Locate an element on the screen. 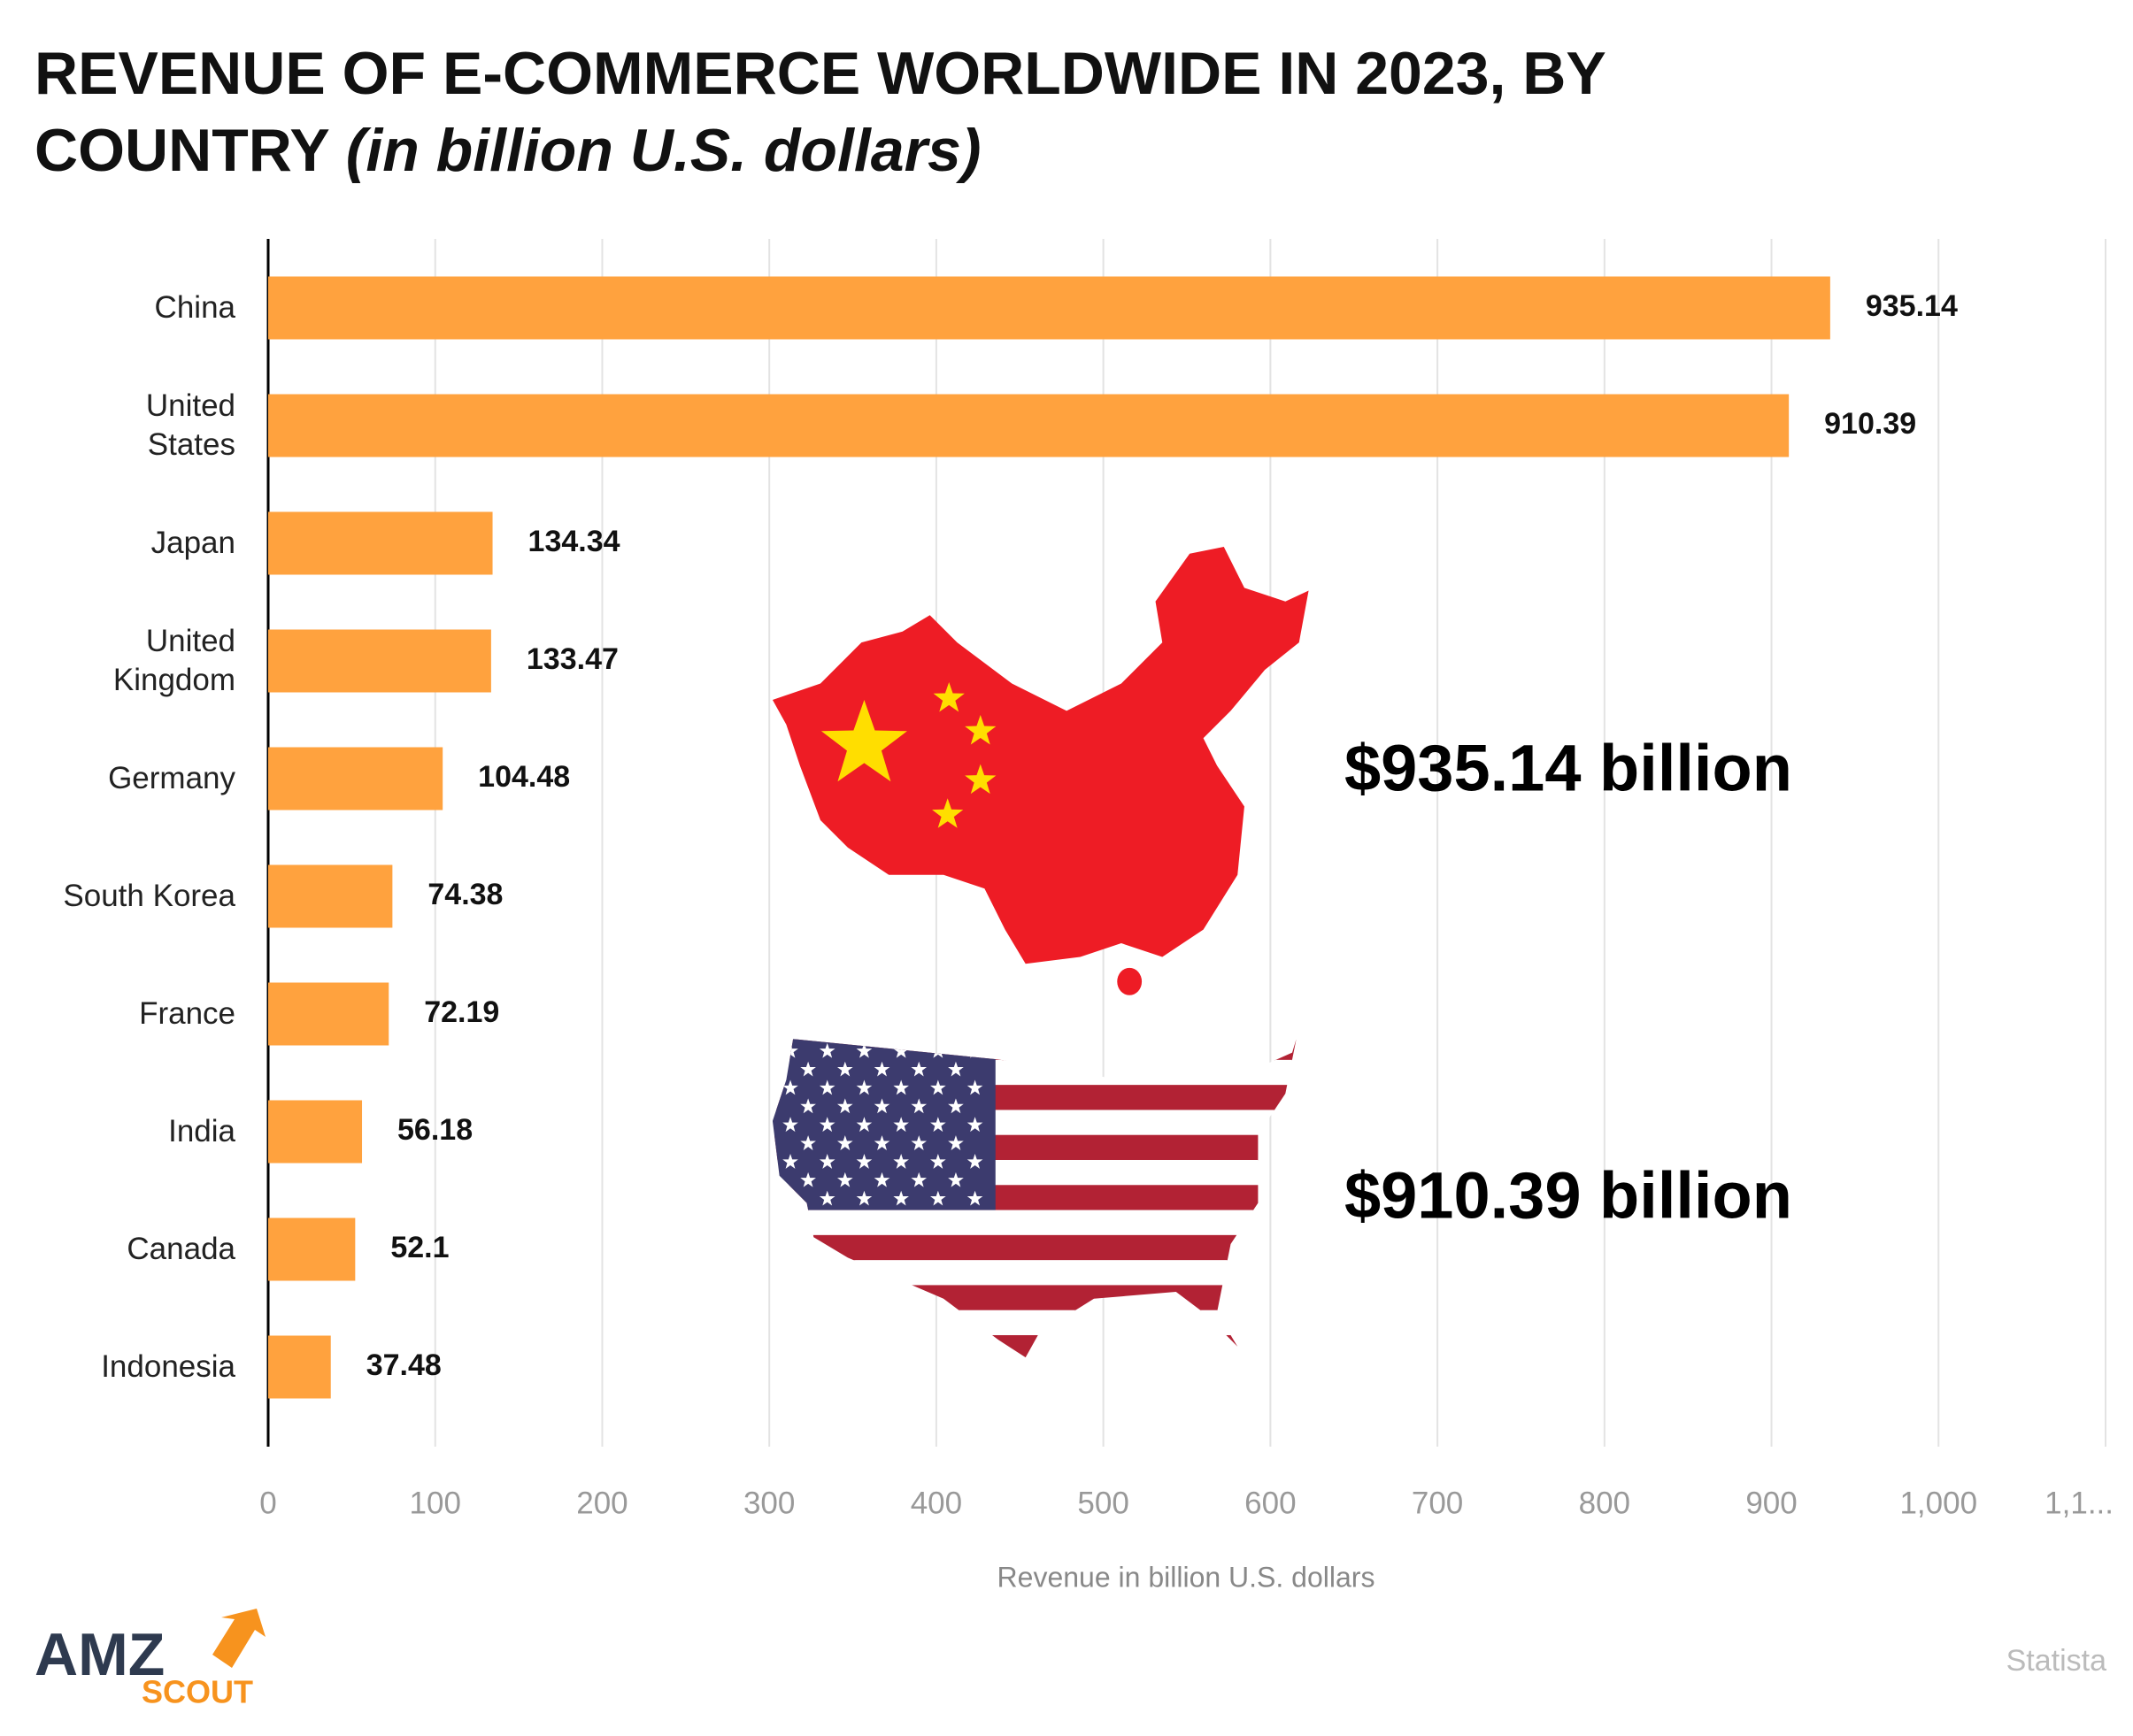 The image size is (2133, 1736). value-label: 133.47 is located at coordinates (573, 659).